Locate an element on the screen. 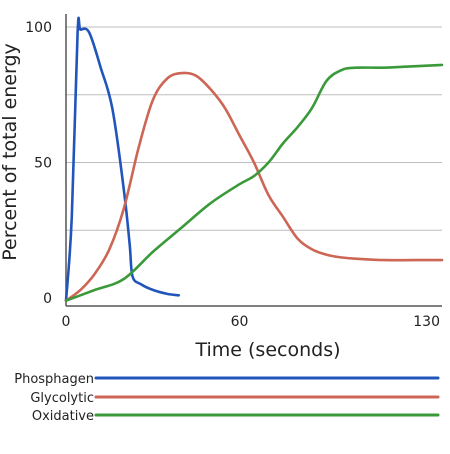  x-axis-label: Time (seconds) is located at coordinates (267, 350).